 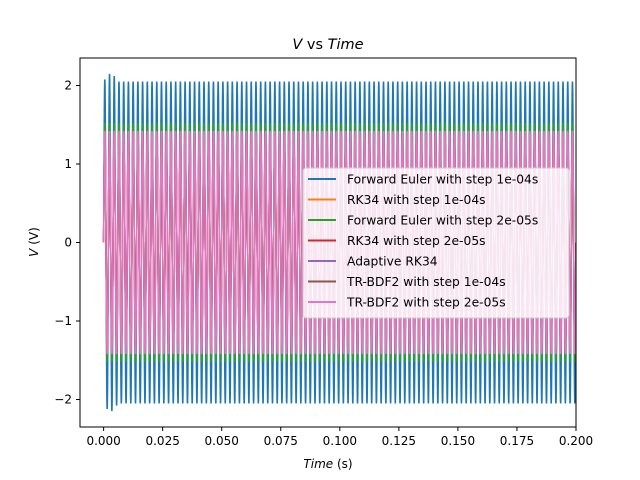 I want to click on x-tick-label: 0.025, so click(x=162, y=441).